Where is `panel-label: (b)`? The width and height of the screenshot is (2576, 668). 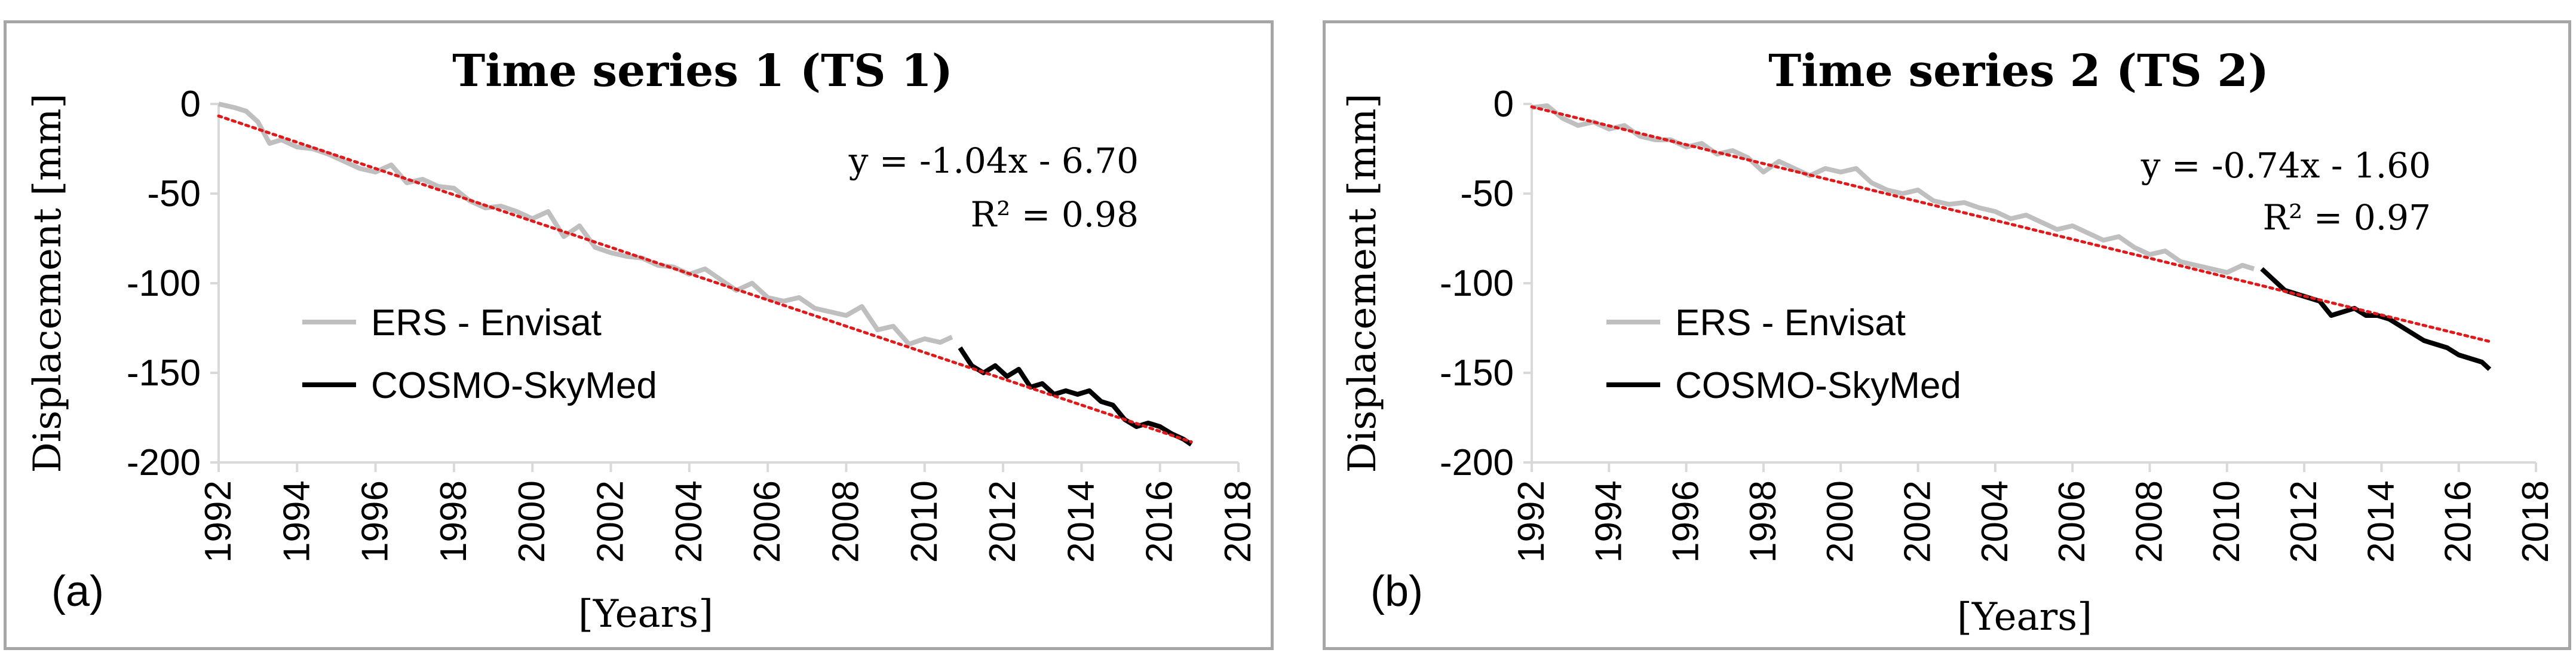
panel-label: (b) is located at coordinates (1396, 591).